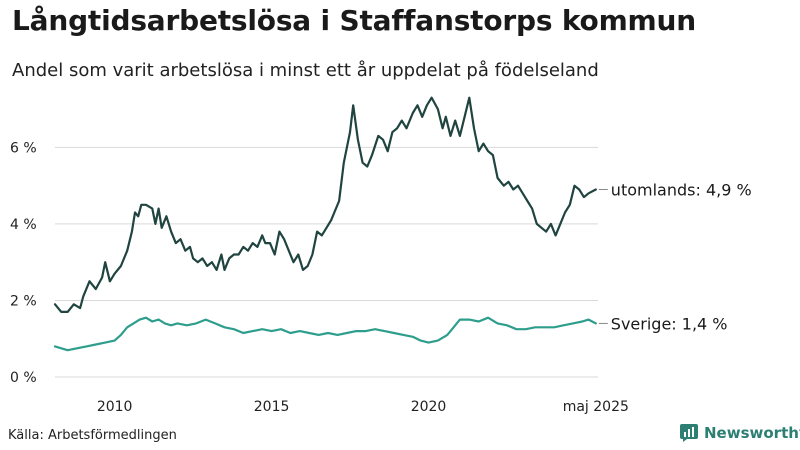 The width and height of the screenshot is (800, 450). Describe the element at coordinates (325, 334) in the screenshot. I see `series-line-sverige` at that location.